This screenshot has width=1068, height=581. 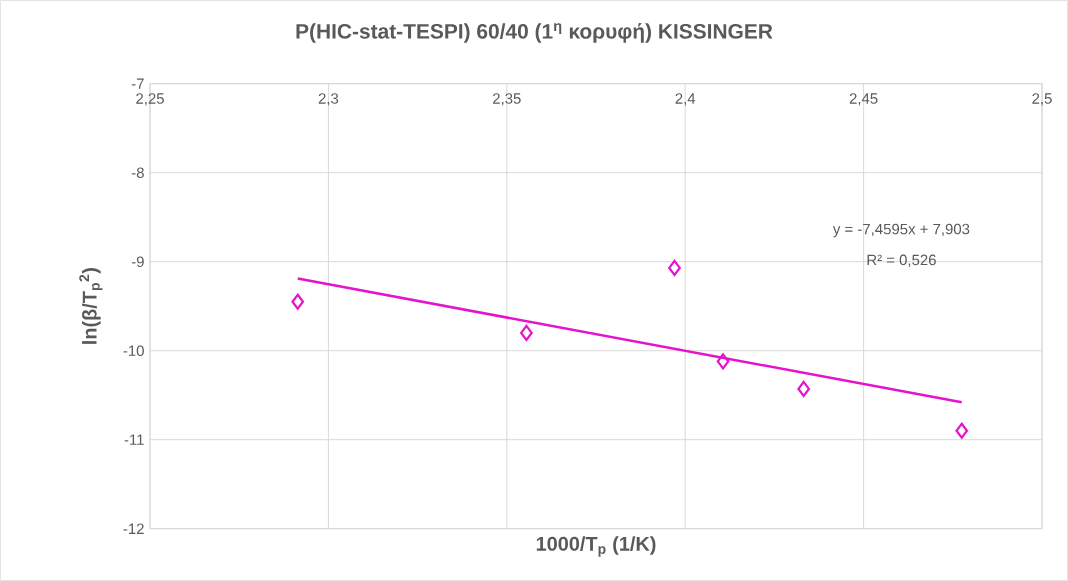 What do you see at coordinates (137, 172) in the screenshot?
I see `y-tick-label: -8` at bounding box center [137, 172].